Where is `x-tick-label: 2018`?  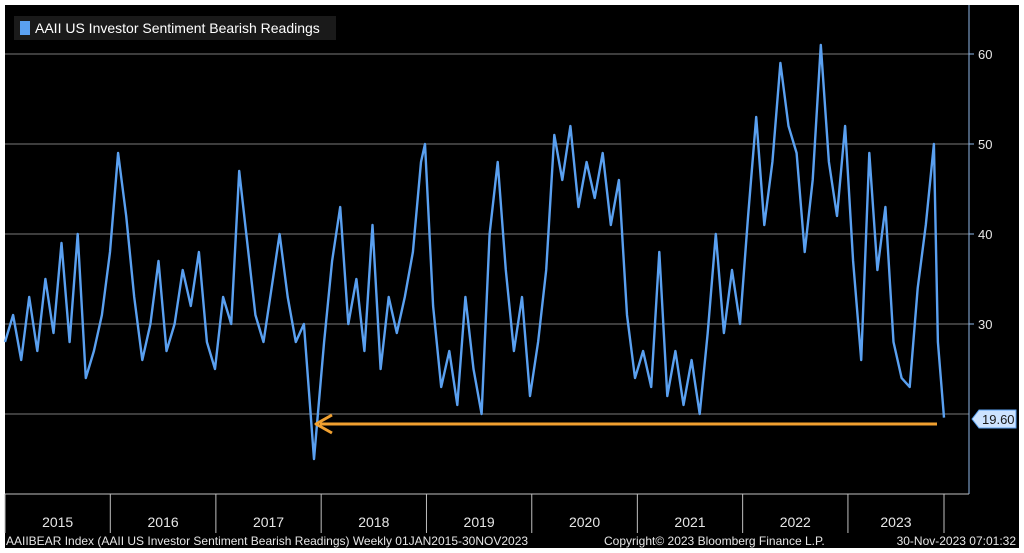 x-tick-label: 2018 is located at coordinates (373, 522).